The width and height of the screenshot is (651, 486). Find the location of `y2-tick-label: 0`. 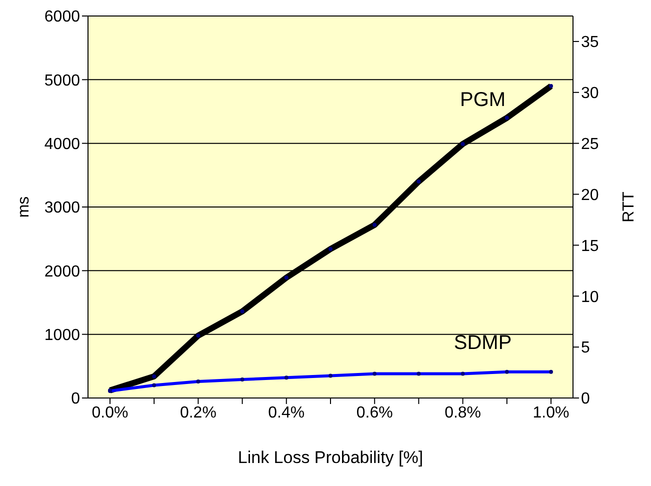

y2-tick-label: 0 is located at coordinates (585, 399).